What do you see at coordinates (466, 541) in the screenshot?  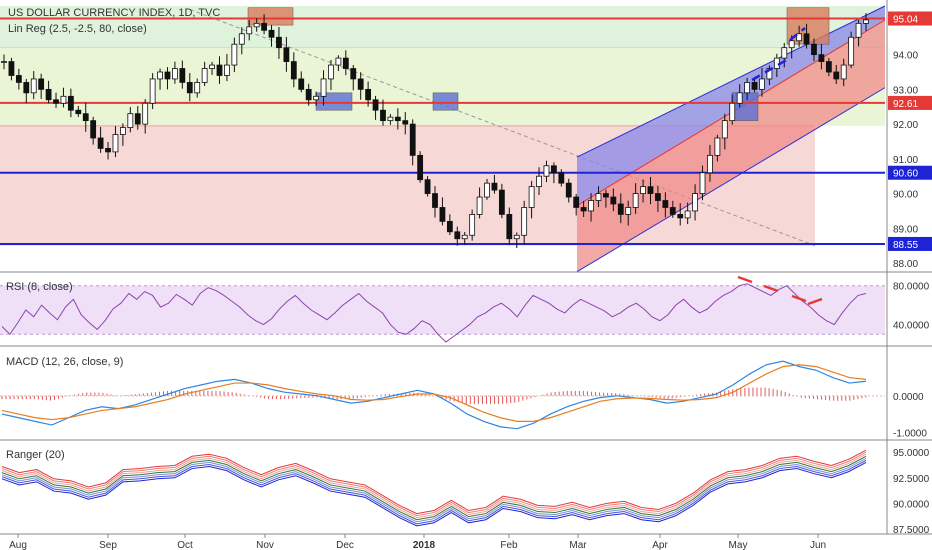 I see `x-axis: Aug Sep Oct Nov Dec 2018 Feb Mar Apr May Jun` at bounding box center [466, 541].